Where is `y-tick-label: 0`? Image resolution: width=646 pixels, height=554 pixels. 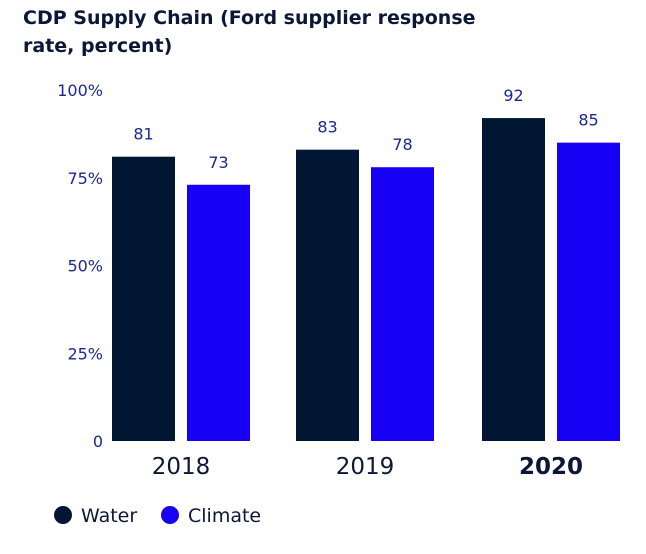 y-tick-label: 0 is located at coordinates (98, 441).